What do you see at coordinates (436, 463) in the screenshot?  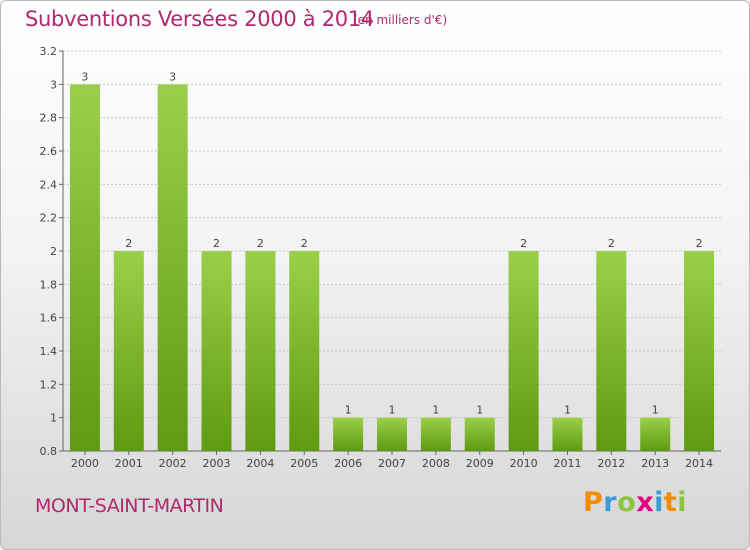 I see `x-tick-label: 2008` at bounding box center [436, 463].